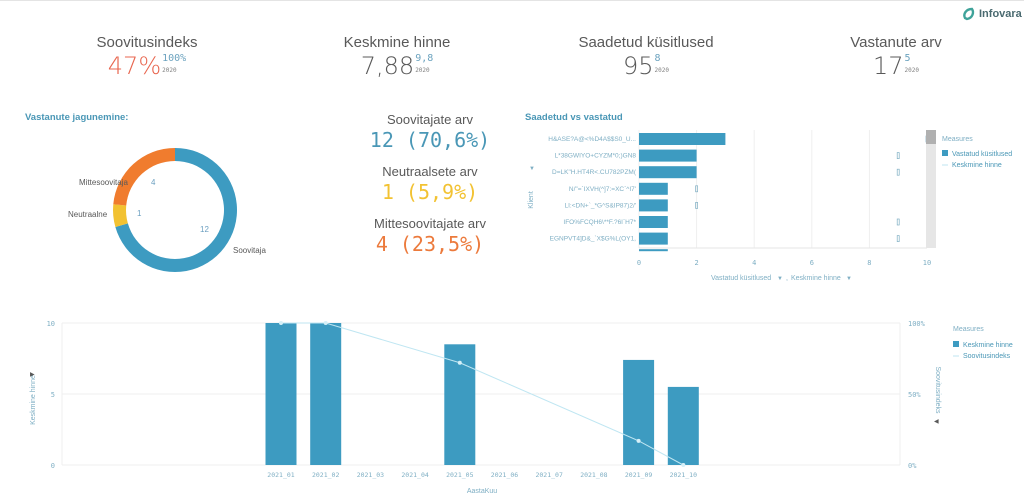  I want to click on kpi-title: Vastanute arv, so click(896, 42).